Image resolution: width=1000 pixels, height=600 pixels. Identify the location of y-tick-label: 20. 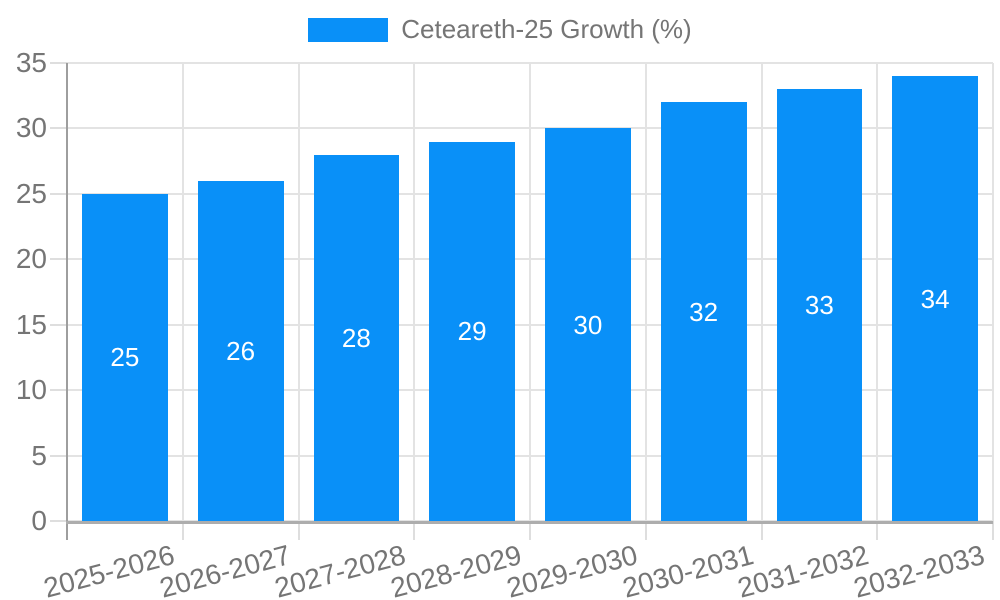
(31, 259).